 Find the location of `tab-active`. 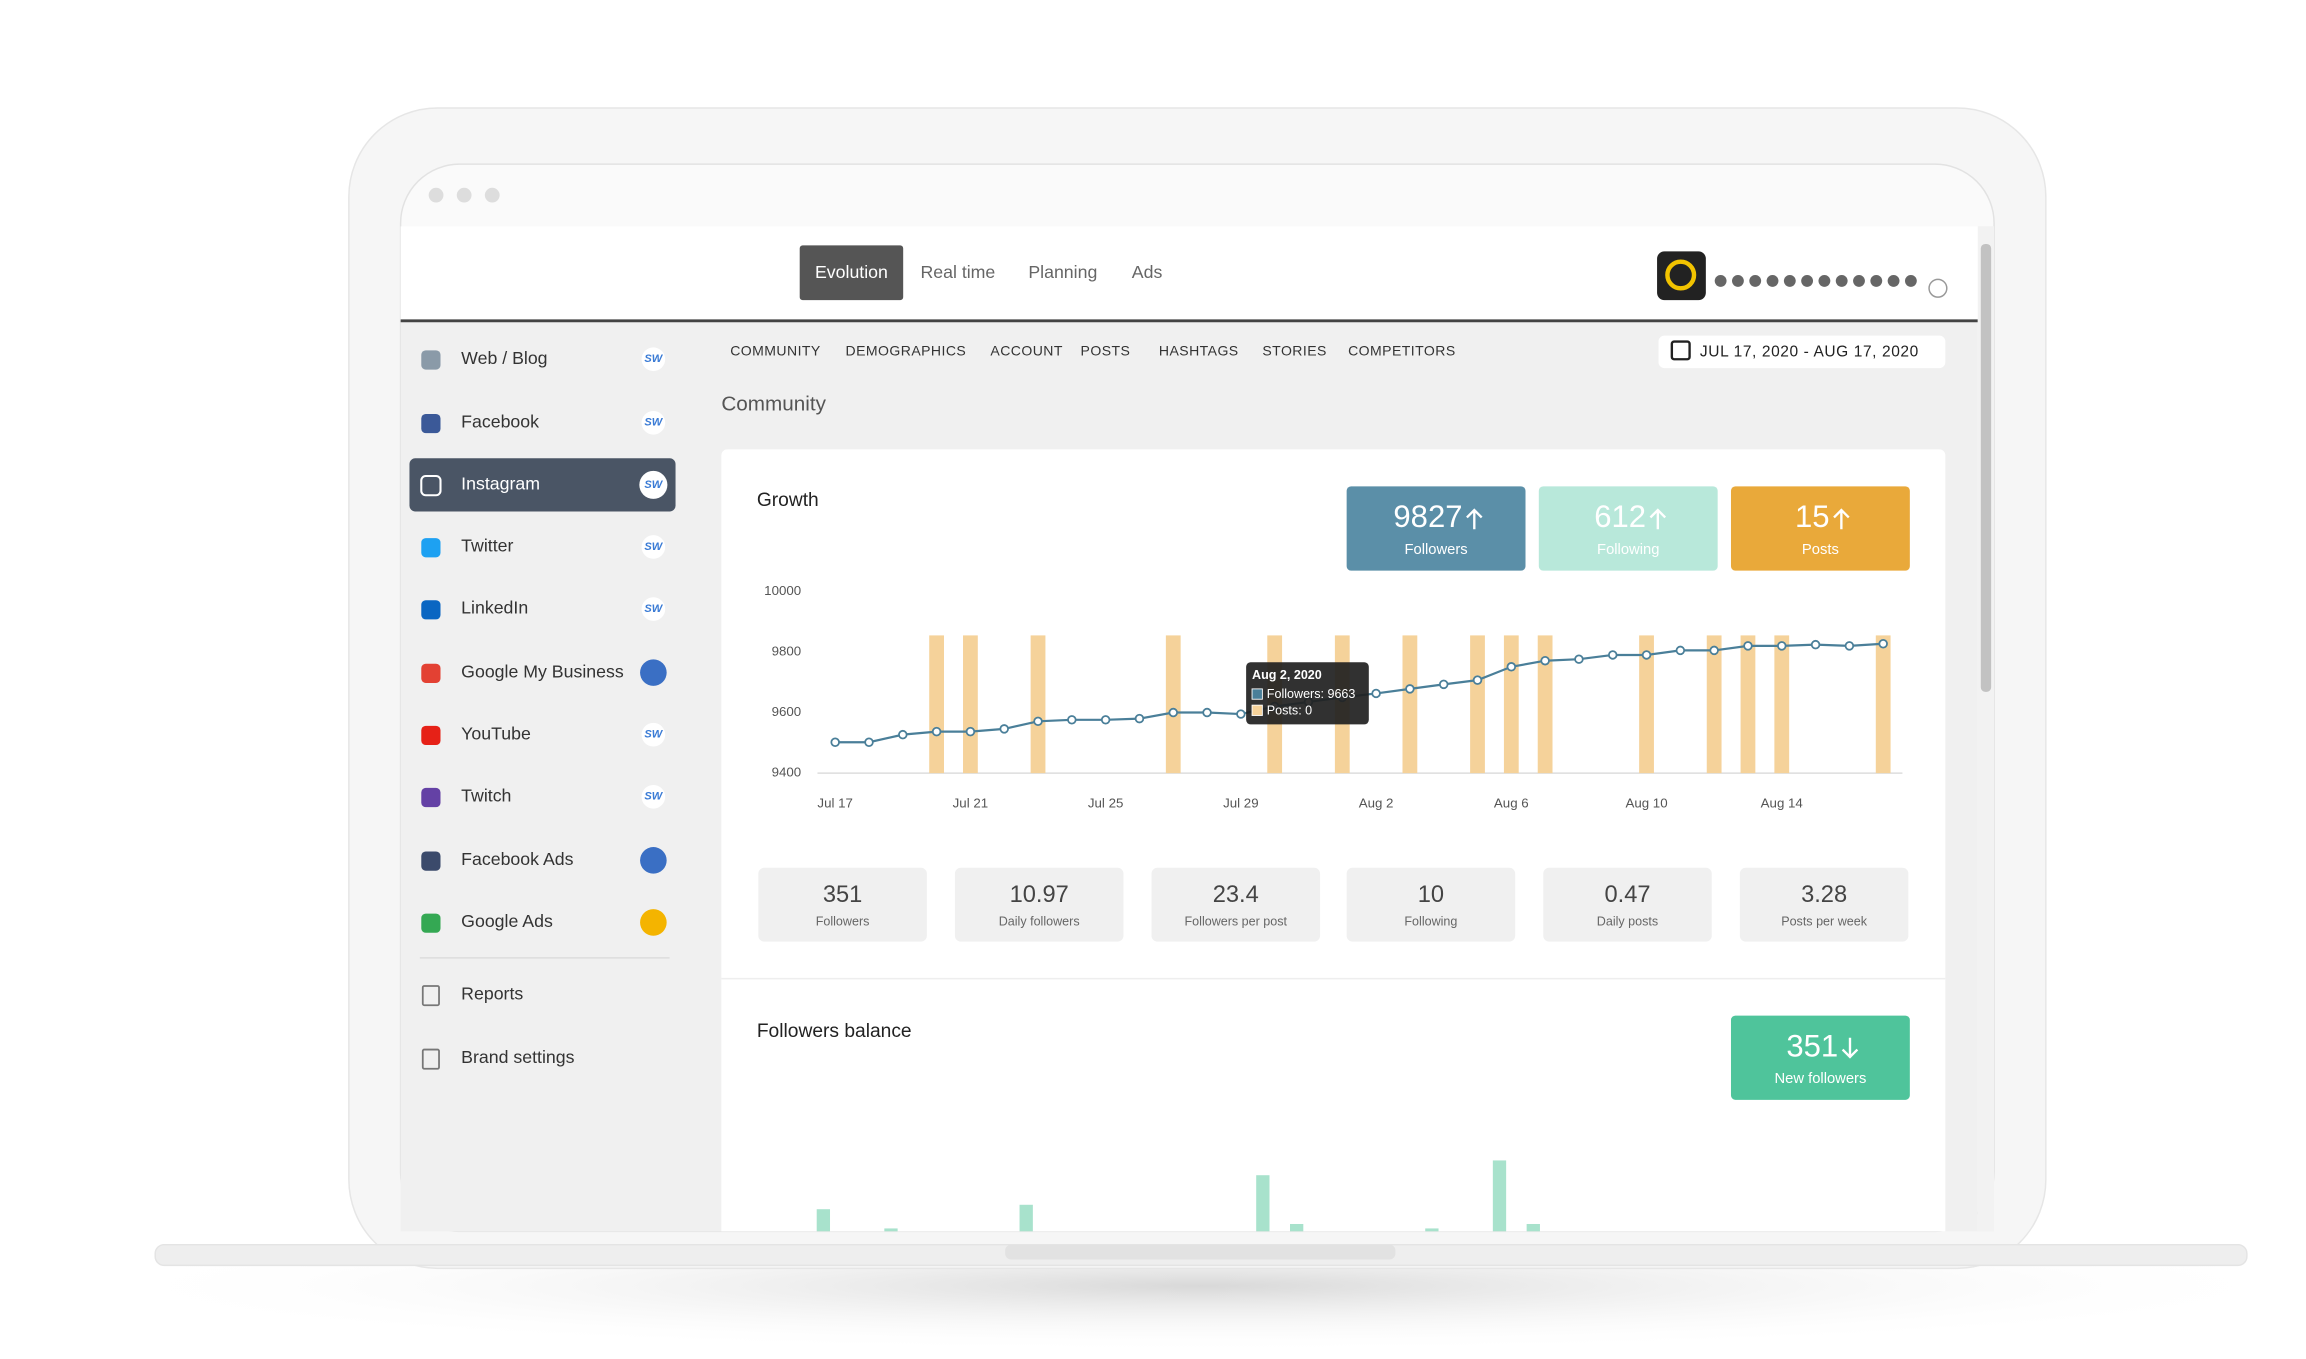

tab-active is located at coordinates (851, 273).